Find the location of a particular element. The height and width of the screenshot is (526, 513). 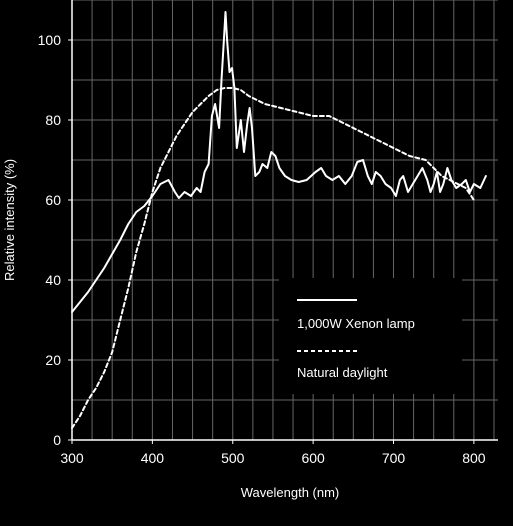

legend-box is located at coordinates (370, 336).